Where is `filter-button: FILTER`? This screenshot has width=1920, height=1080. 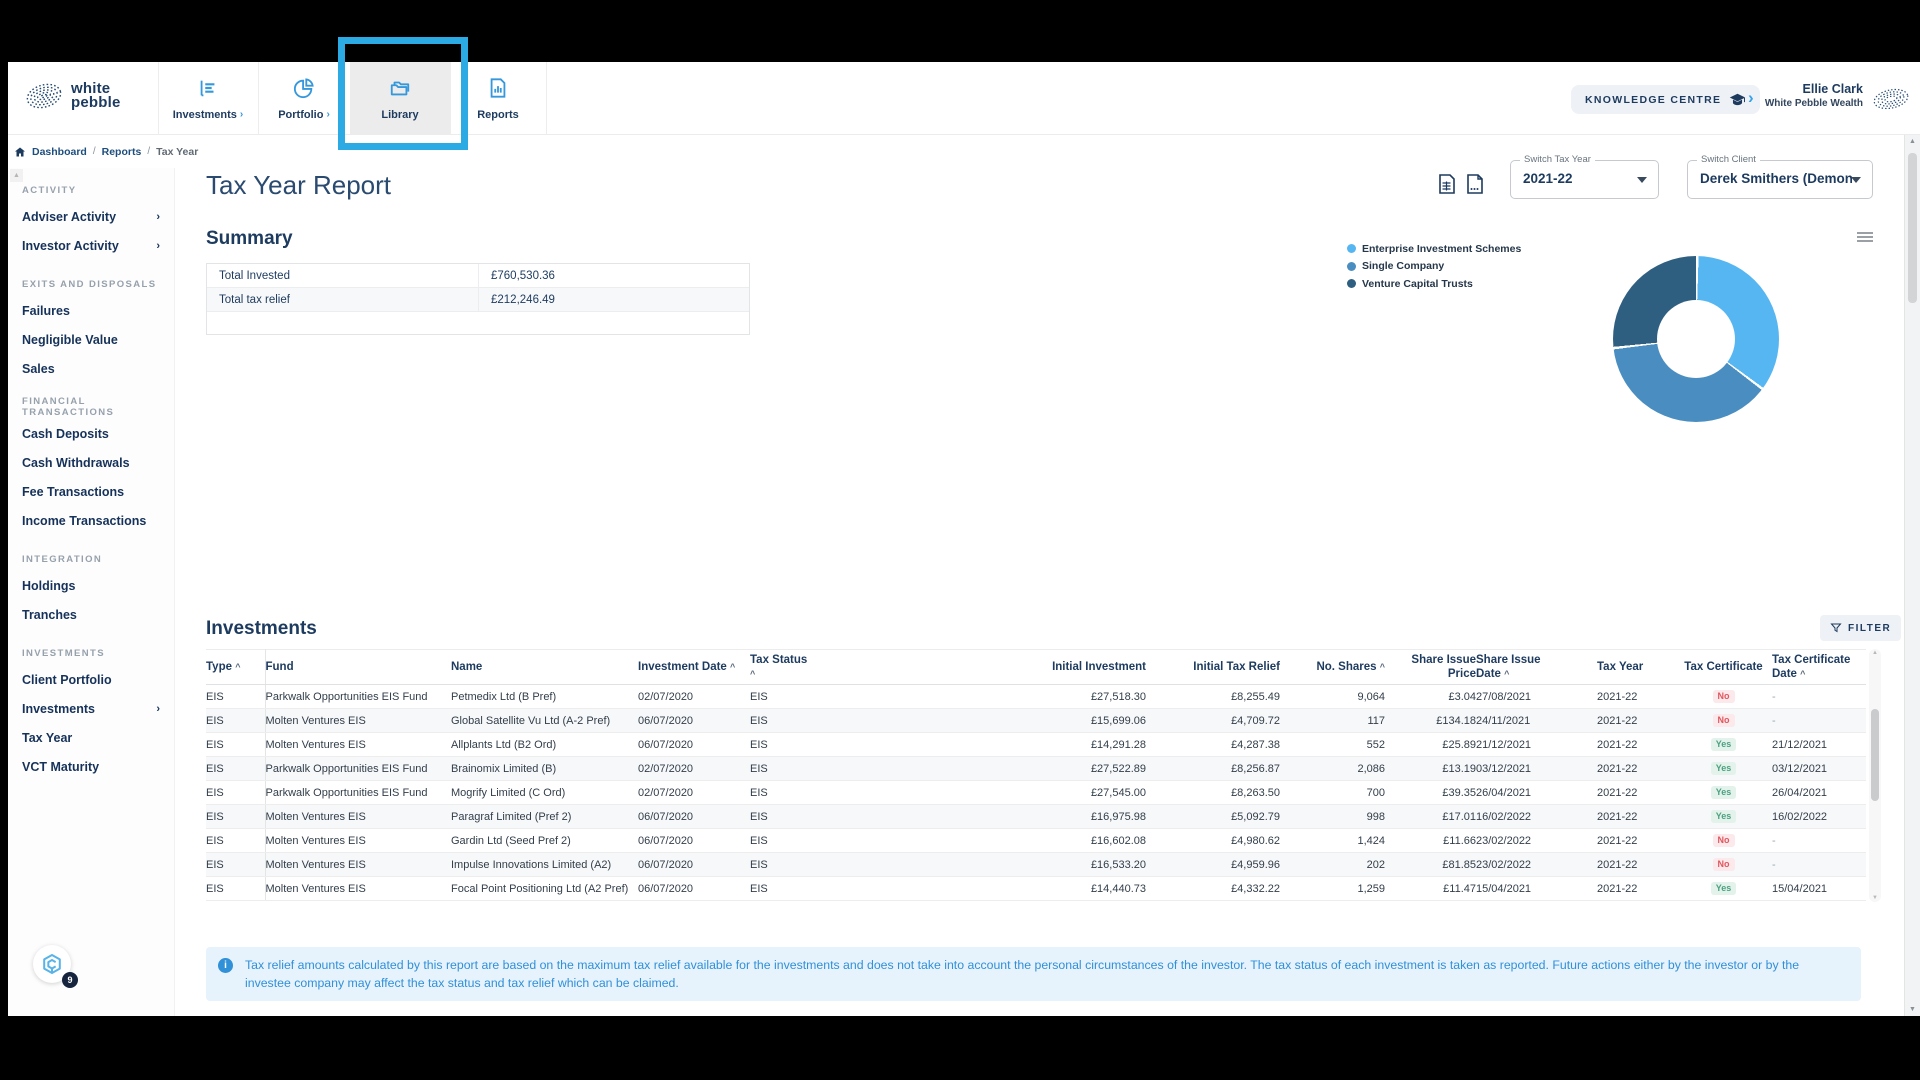 filter-button: FILTER is located at coordinates (1861, 628).